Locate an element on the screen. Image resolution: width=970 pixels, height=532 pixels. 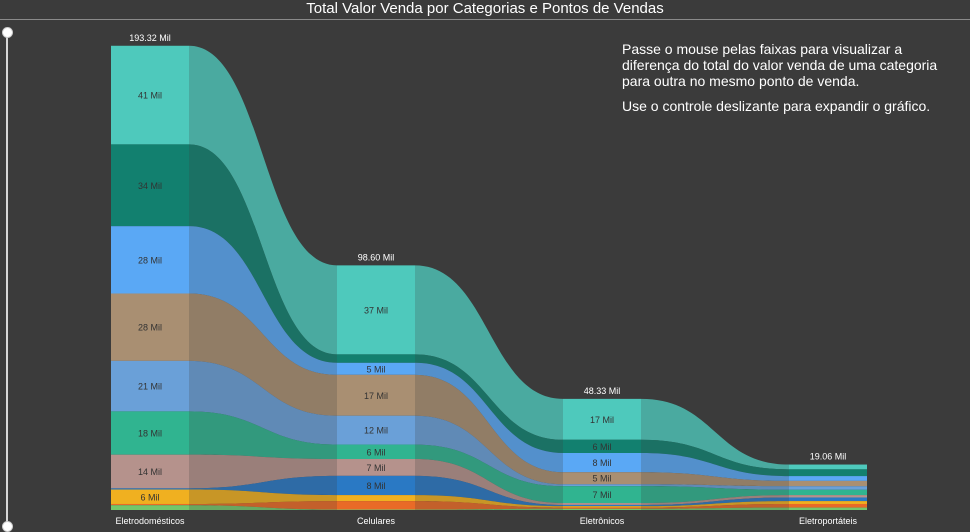
category-label: Celulares is located at coordinates (376, 521).